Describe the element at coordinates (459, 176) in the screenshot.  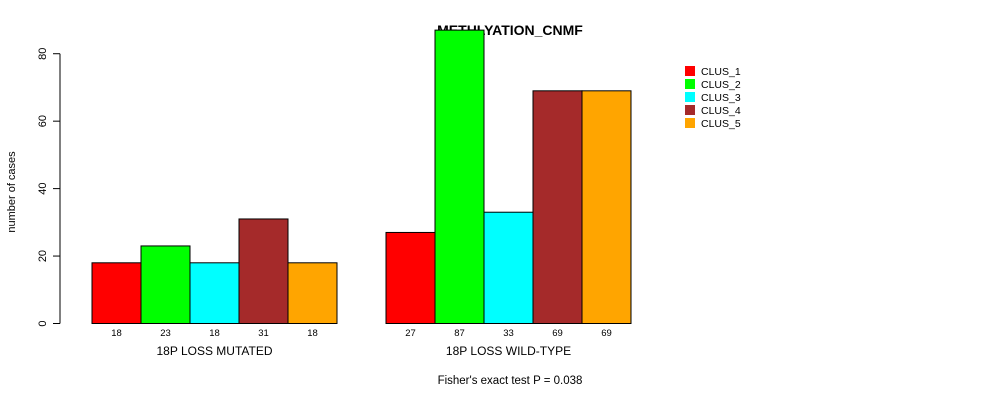
I see `bar-clus-2-wild-type` at that location.